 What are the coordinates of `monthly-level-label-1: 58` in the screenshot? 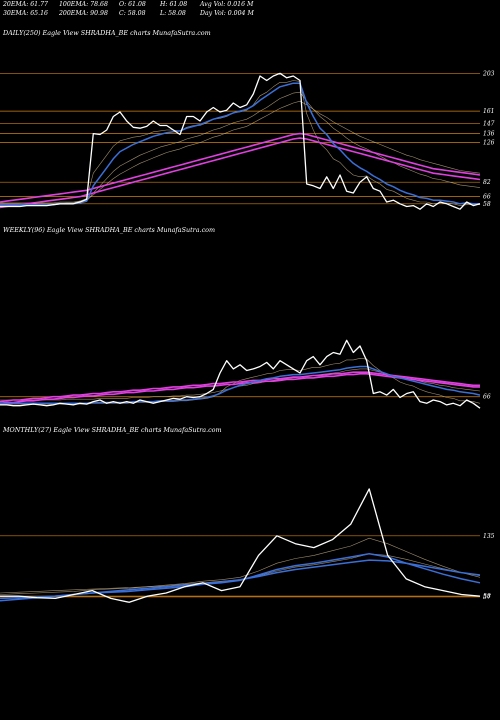 It's located at (487, 596).